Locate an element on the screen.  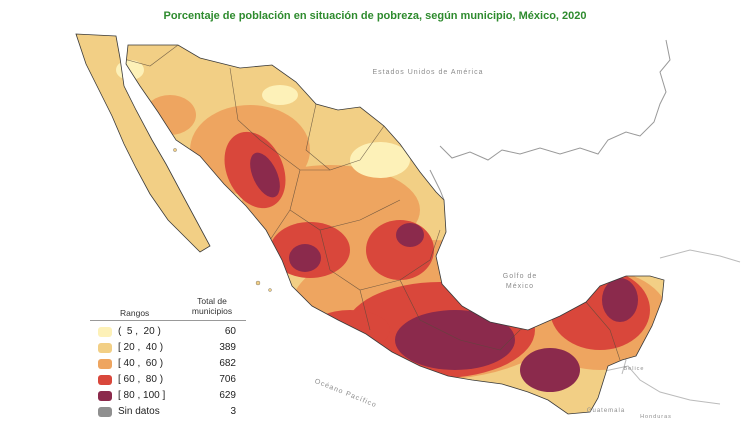
legend-range-label: [ 80 , 100 ] is located at coordinates (142, 395).